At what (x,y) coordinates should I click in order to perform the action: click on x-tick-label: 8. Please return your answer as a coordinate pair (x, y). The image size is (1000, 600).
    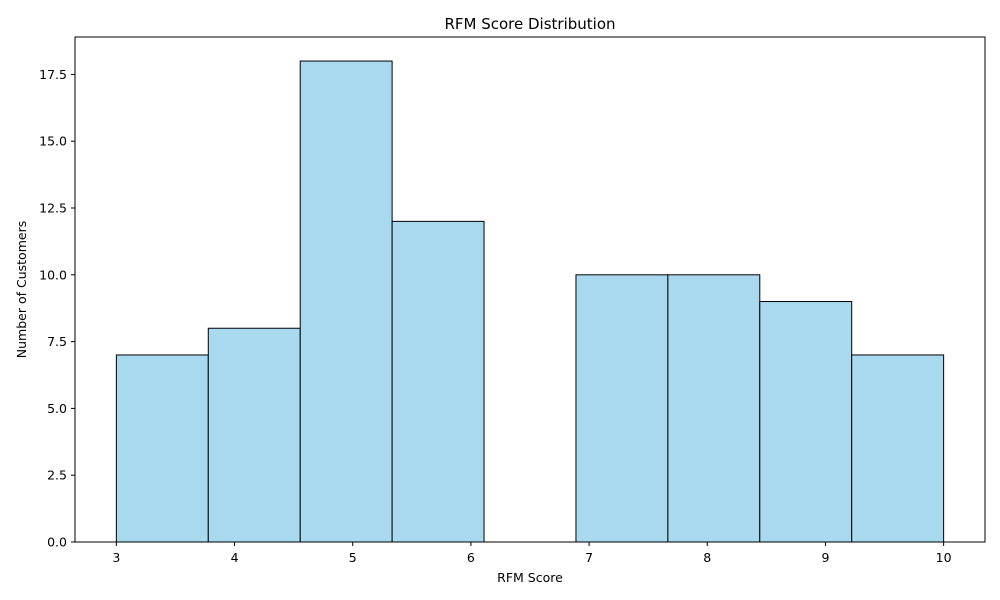
    Looking at the image, I should click on (707, 557).